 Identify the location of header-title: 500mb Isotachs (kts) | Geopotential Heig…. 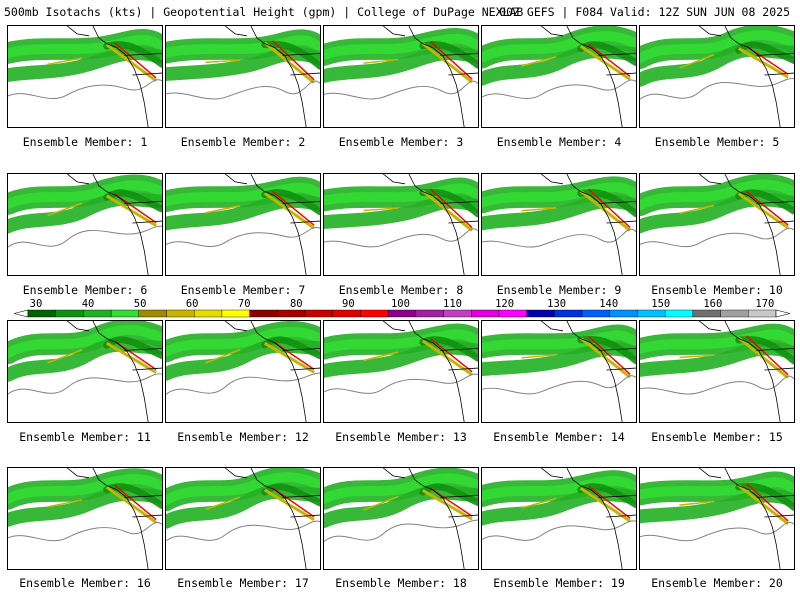
(264, 12).